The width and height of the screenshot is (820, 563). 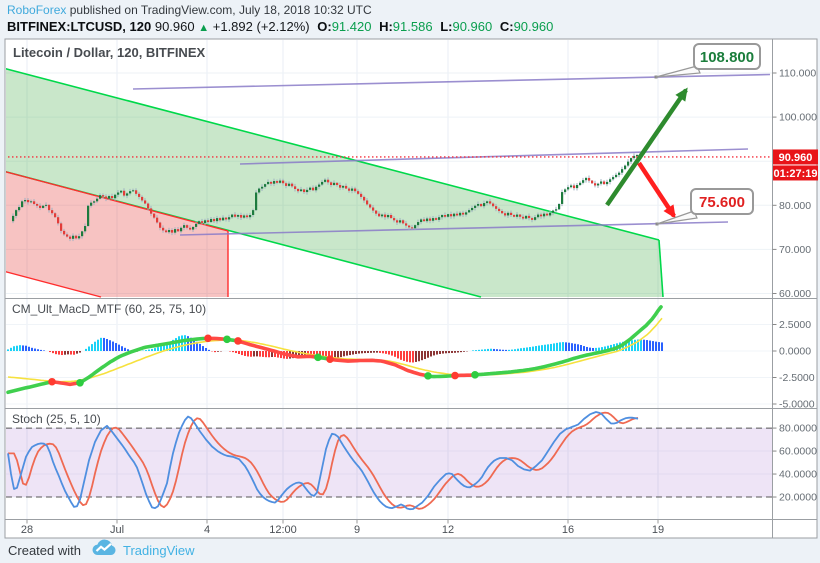 I want to click on stoch-band, so click(x=389, y=463).